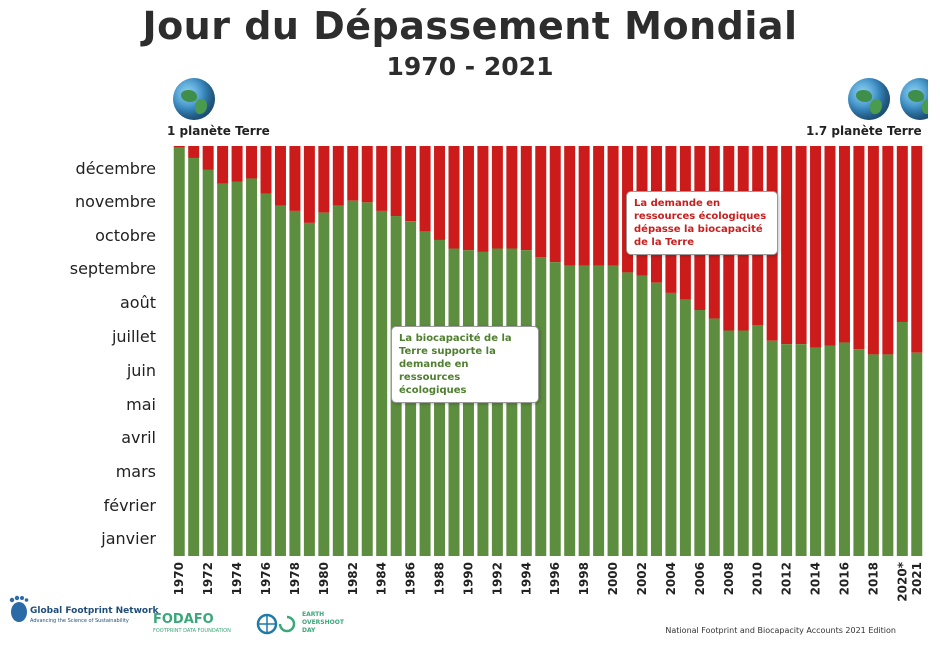 This screenshot has height=656, width=940. I want to click on bar-biocapacity-2004, so click(671, 424).